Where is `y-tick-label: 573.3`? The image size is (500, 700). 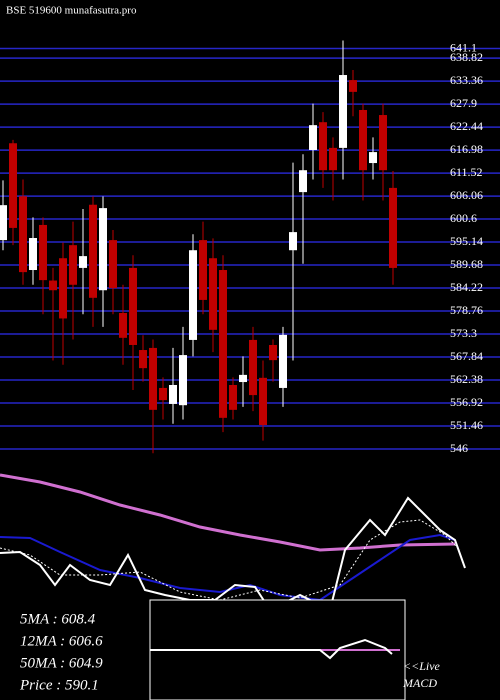
y-tick-label: 573.3 is located at coordinates (463, 333).